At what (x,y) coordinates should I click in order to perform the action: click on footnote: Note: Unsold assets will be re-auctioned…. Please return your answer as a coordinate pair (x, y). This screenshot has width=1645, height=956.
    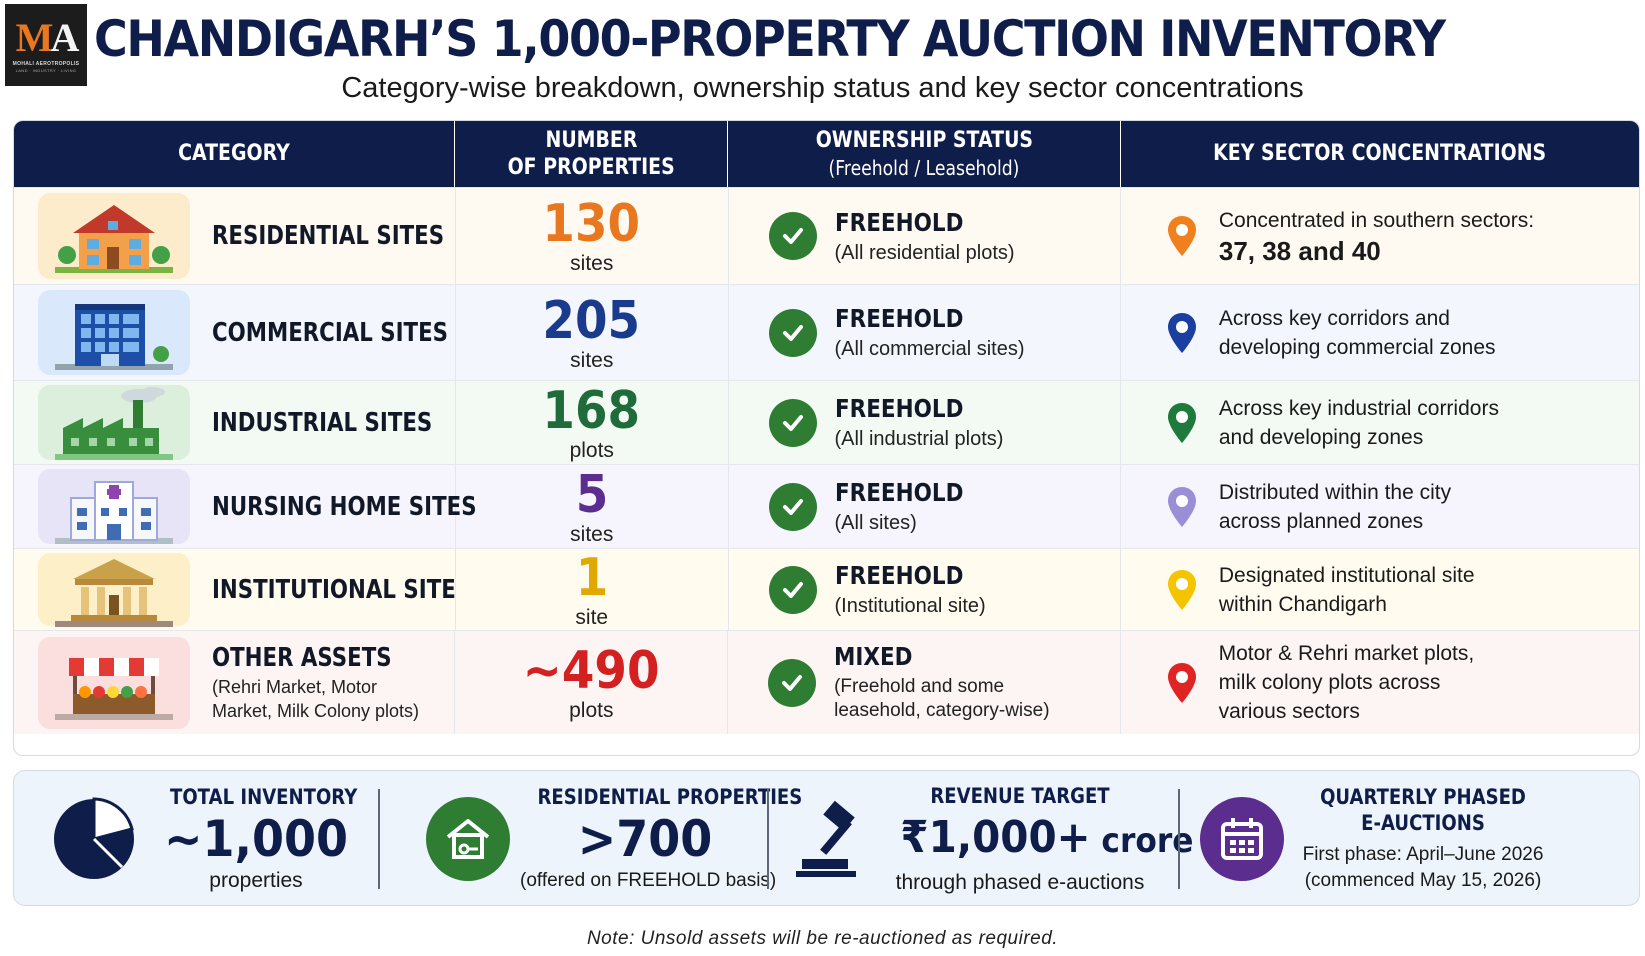
    Looking at the image, I should click on (822, 938).